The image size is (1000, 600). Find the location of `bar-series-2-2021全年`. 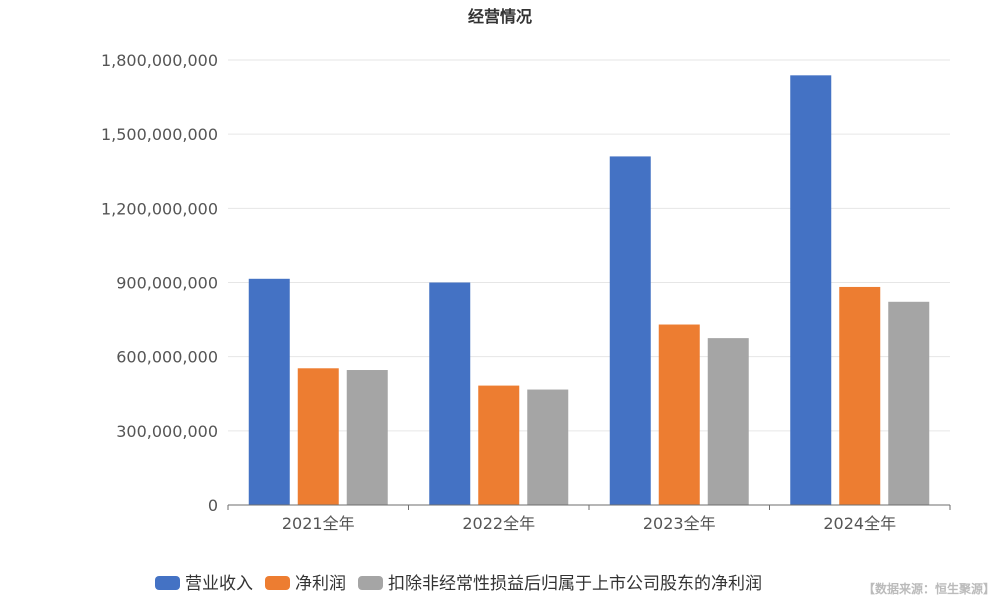

bar-series-2-2021全年 is located at coordinates (318, 436).